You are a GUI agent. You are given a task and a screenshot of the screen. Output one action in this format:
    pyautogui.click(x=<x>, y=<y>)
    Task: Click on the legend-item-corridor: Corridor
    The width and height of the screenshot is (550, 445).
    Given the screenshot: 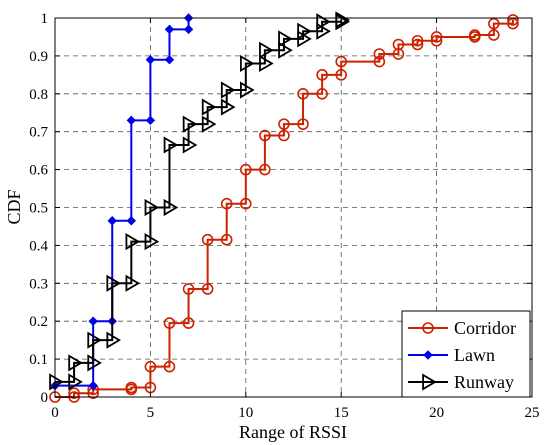 What is the action you would take?
    pyautogui.click(x=462, y=328)
    